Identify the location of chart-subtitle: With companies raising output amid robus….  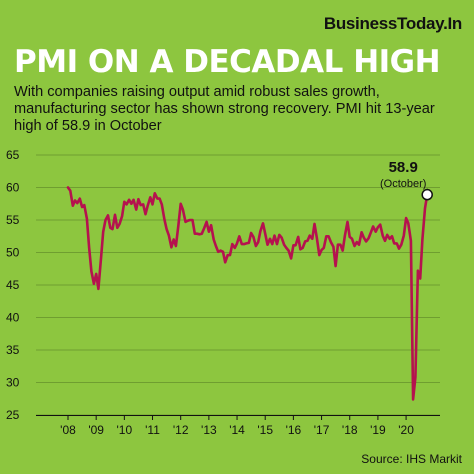
(224, 109).